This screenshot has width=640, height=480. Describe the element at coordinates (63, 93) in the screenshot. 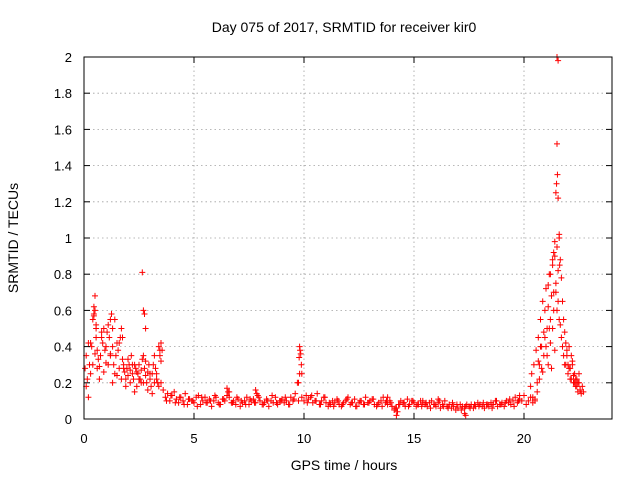

I see `y-tick-label: 1.8` at that location.